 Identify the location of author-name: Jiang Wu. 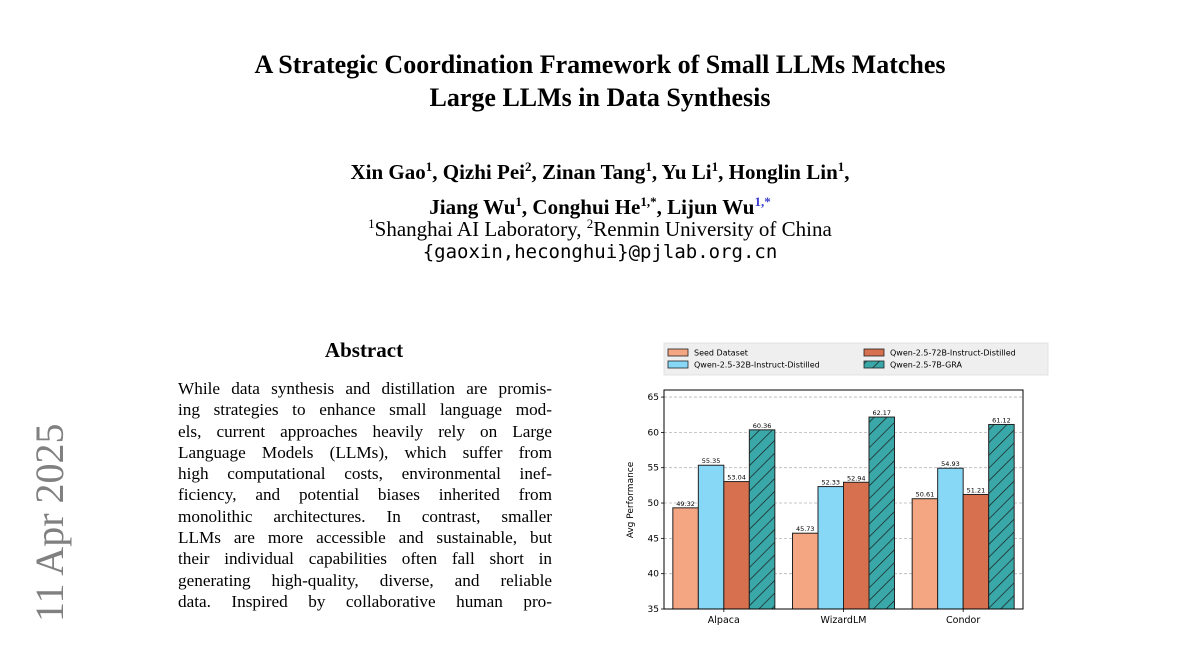
(472, 207).